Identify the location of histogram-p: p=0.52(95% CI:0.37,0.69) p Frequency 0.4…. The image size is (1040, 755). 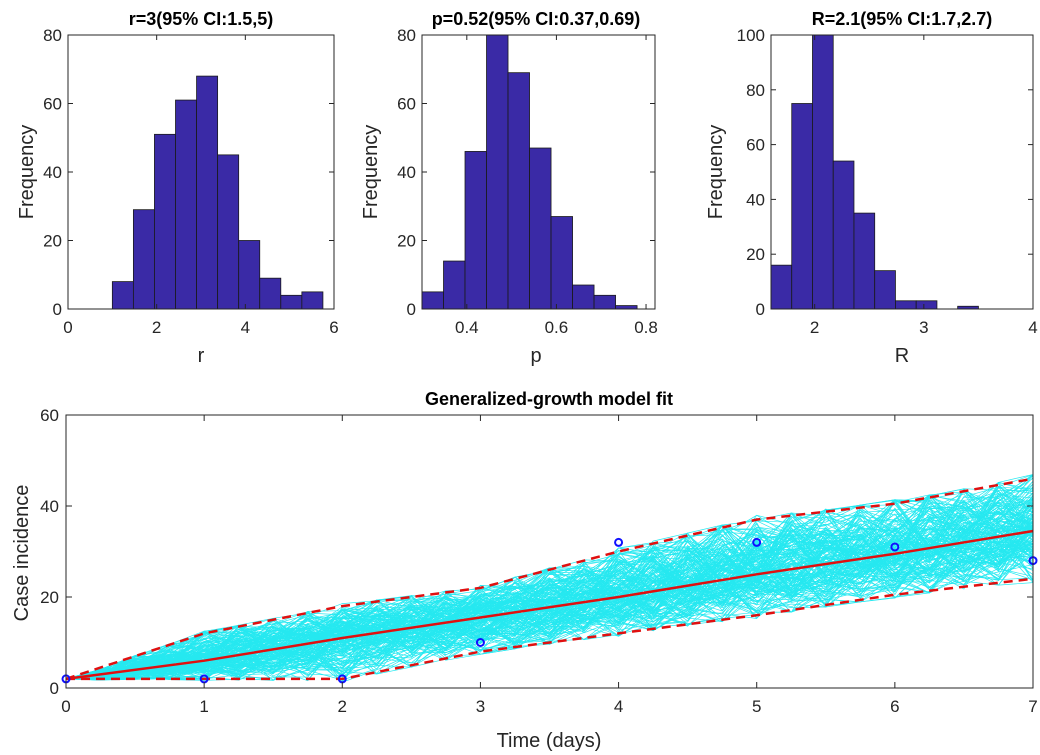
(509, 188).